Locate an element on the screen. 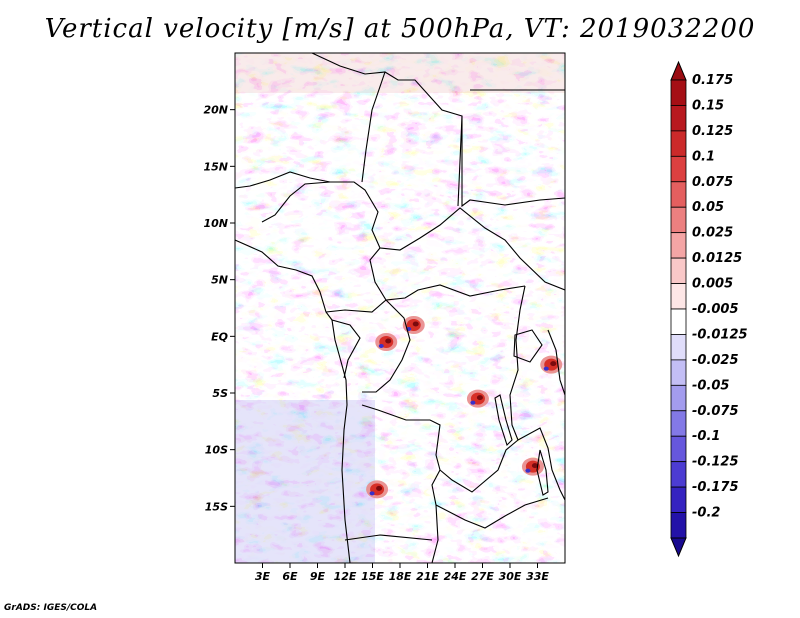  colorbar-label: -0.125 is located at coordinates (715, 462).